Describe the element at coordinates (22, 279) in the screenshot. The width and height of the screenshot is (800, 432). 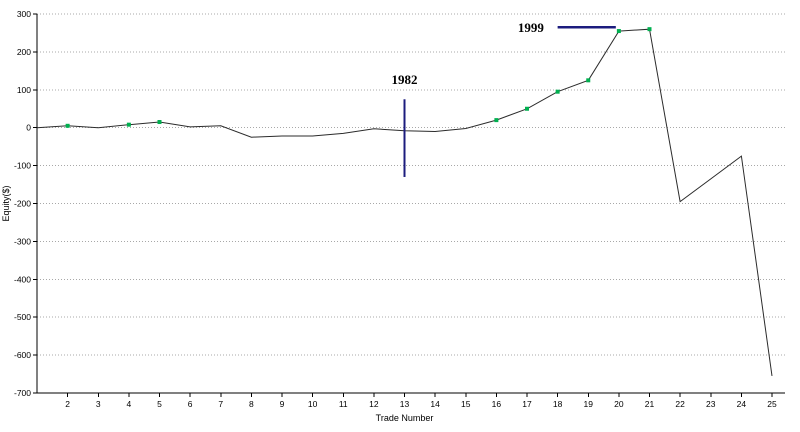
I see `y-tick-label: -400` at that location.